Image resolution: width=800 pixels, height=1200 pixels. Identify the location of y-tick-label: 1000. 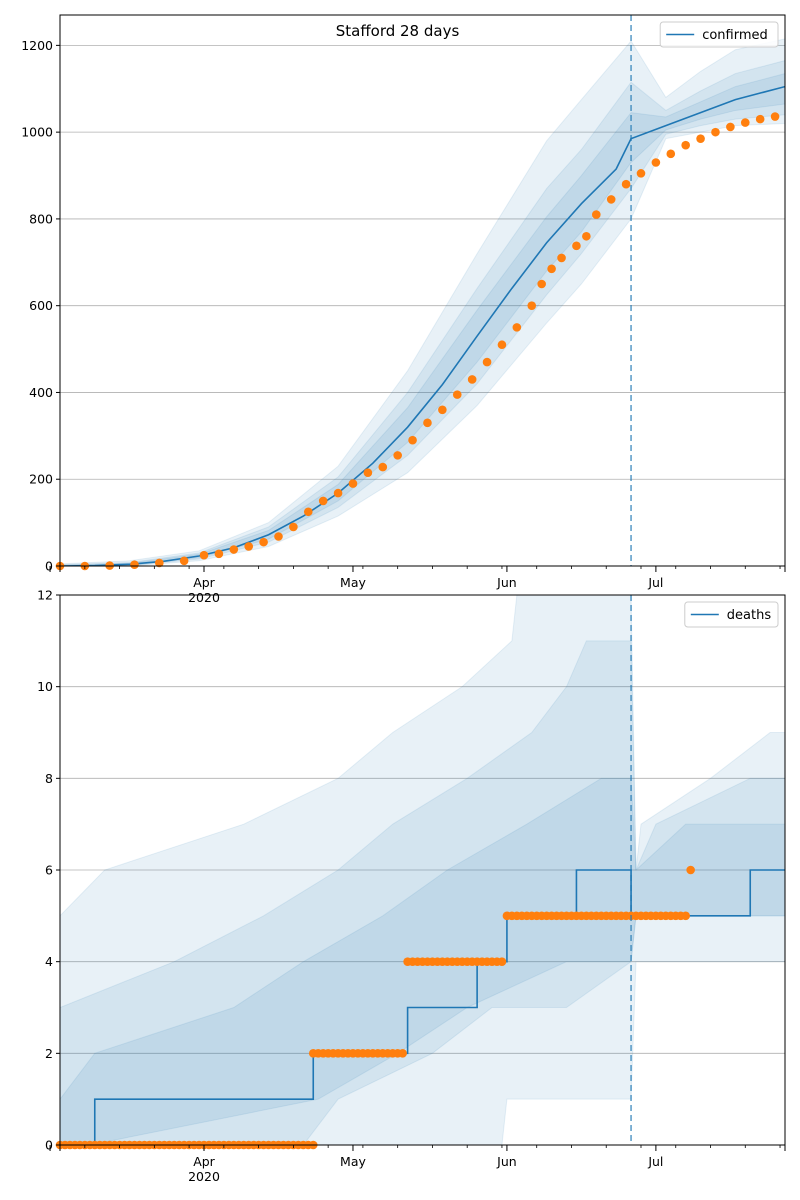
(37, 132).